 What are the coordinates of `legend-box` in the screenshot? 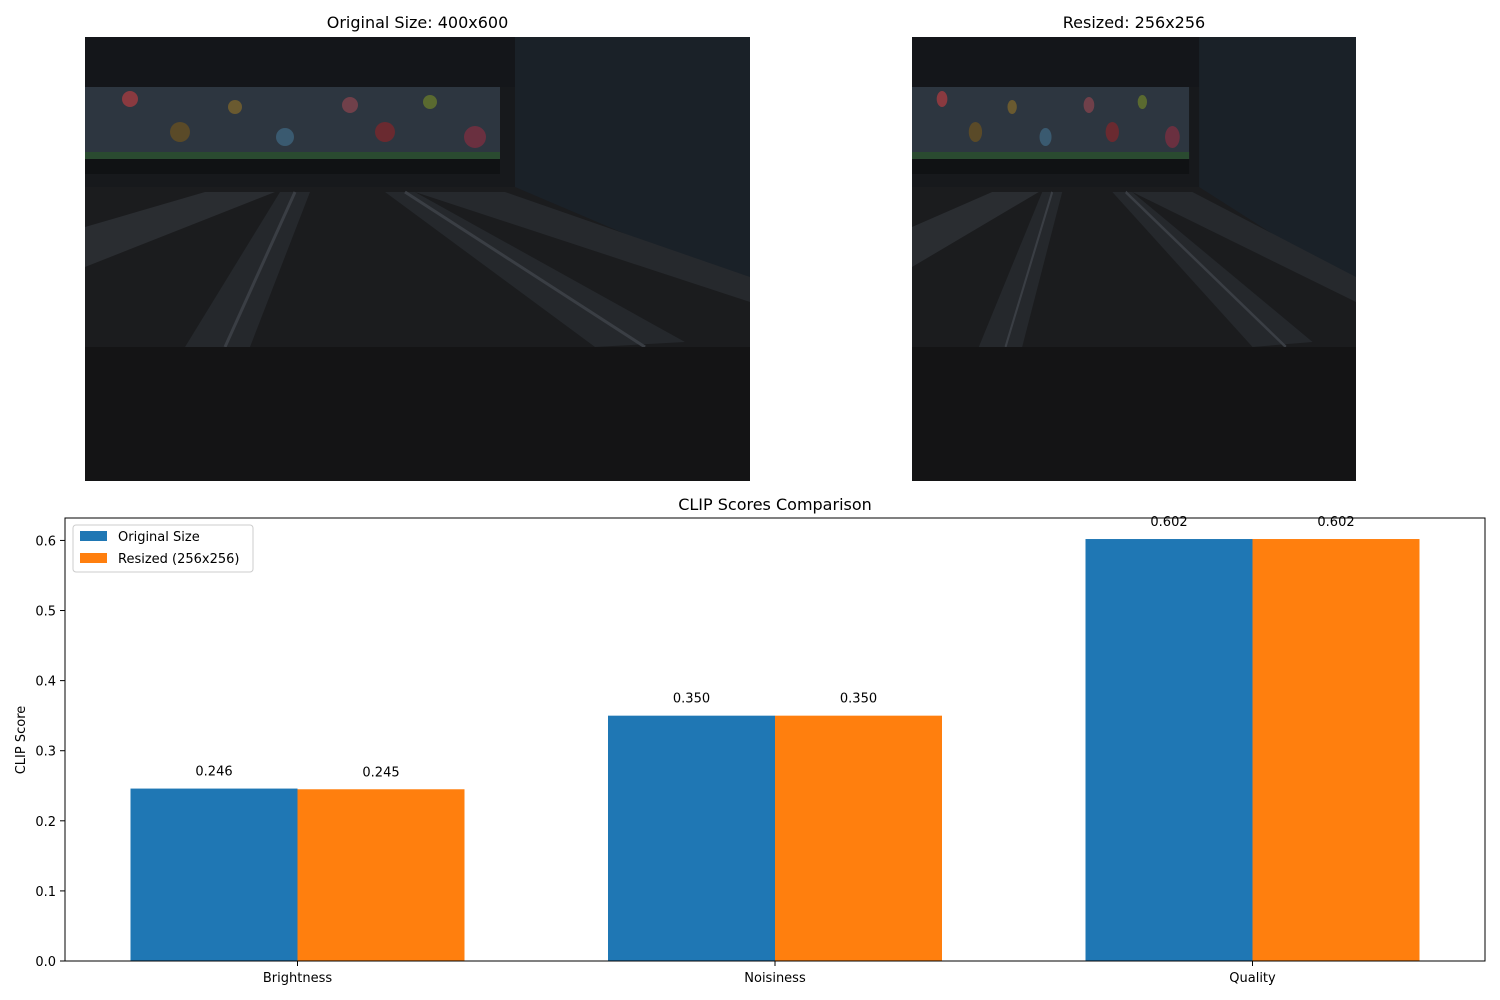 It's located at (163, 548).